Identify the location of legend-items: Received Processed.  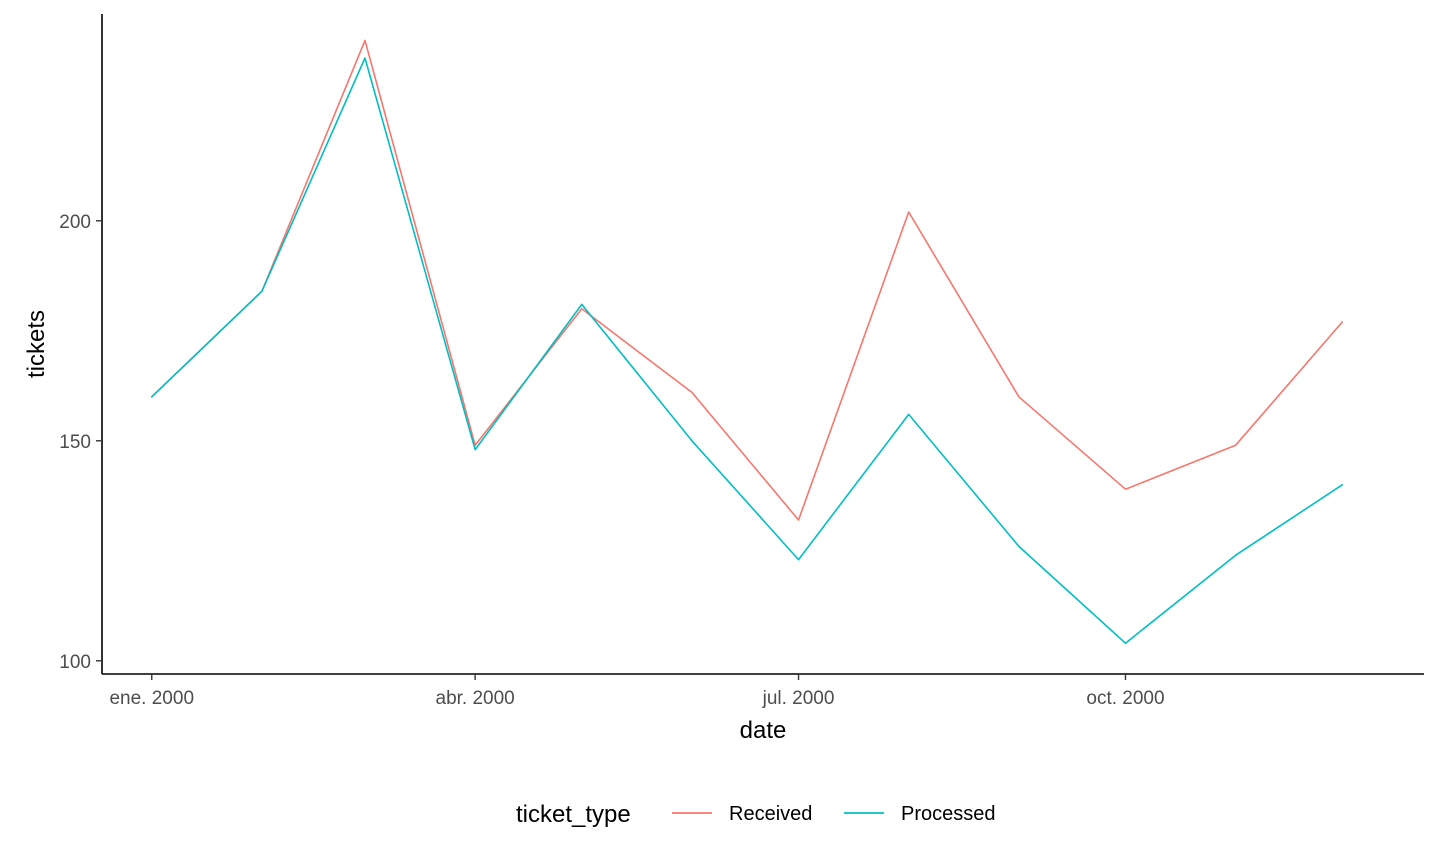
(834, 814).